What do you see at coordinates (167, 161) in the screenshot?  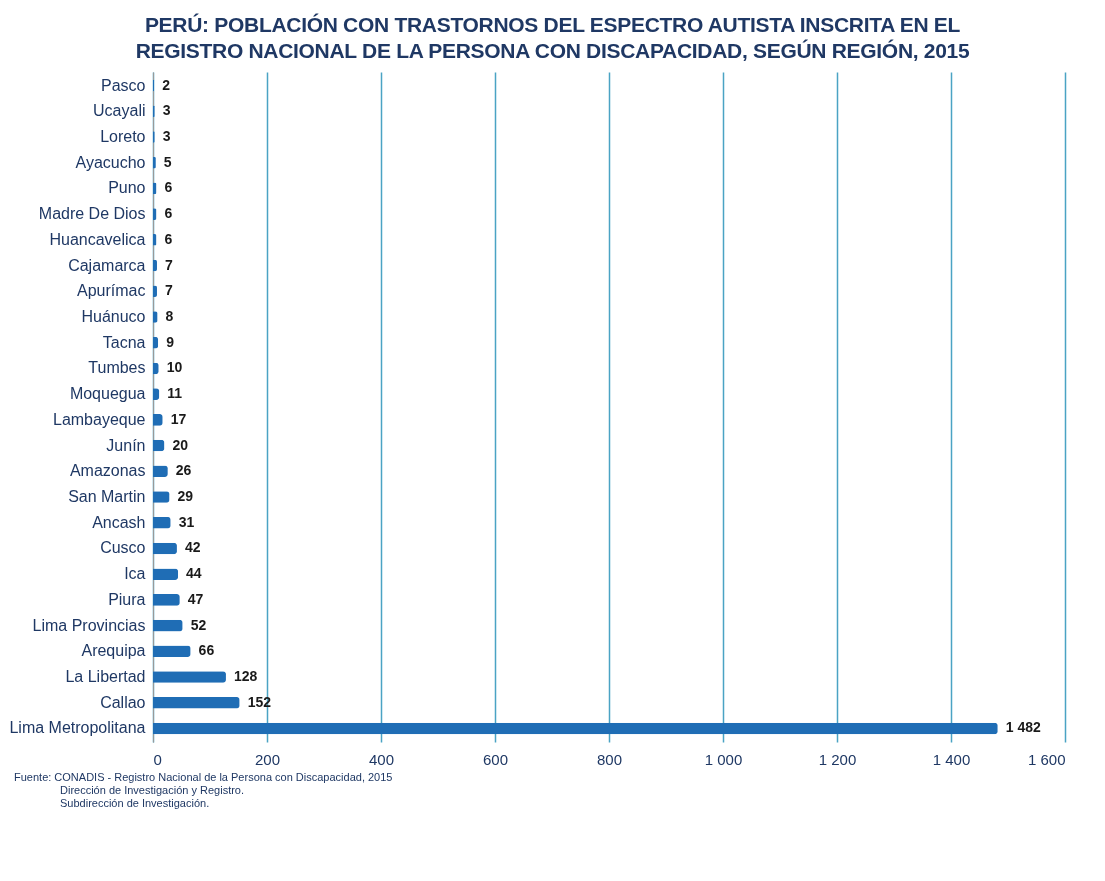 I see `data-label: 5` at bounding box center [167, 161].